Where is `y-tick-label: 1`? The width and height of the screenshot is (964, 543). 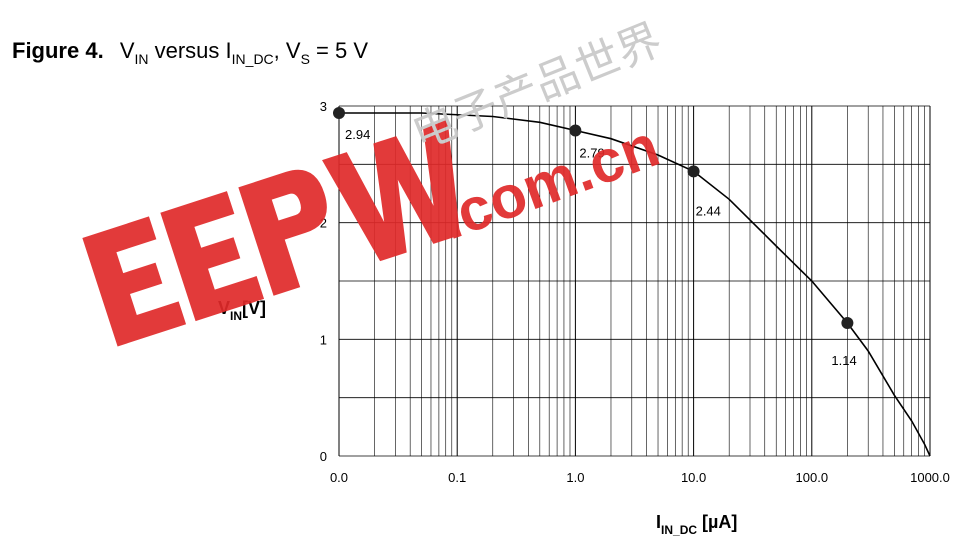
y-tick-label: 1 is located at coordinates (323, 339).